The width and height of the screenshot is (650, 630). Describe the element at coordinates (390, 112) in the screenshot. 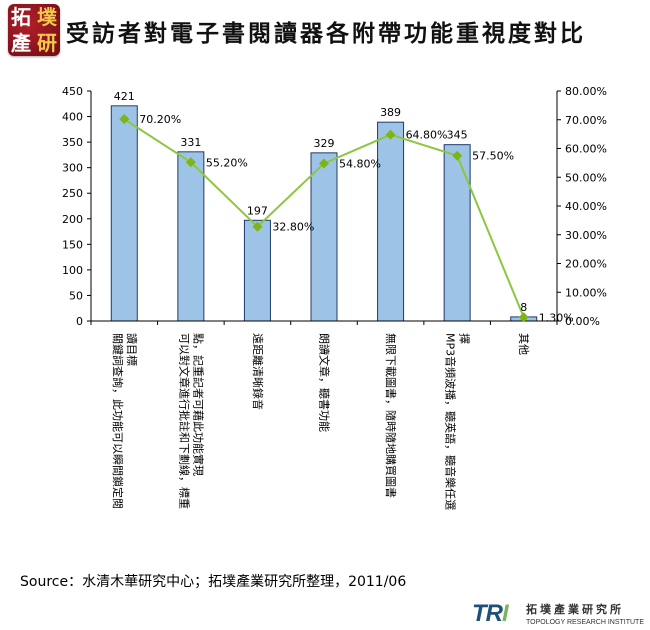

I see `bar-value-label: 389` at that location.